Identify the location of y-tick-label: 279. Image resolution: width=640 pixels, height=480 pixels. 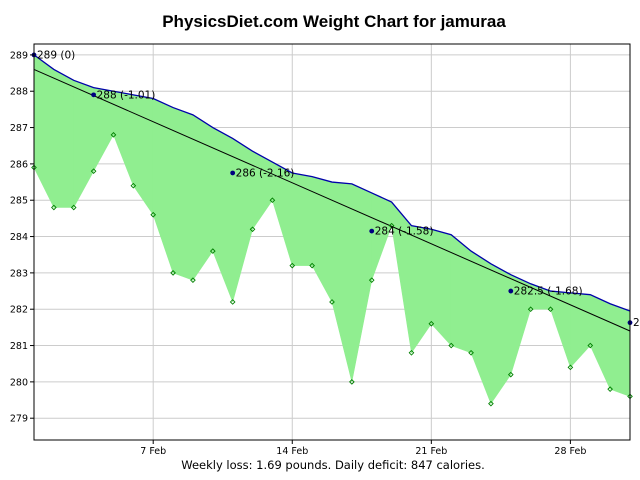
(19, 419).